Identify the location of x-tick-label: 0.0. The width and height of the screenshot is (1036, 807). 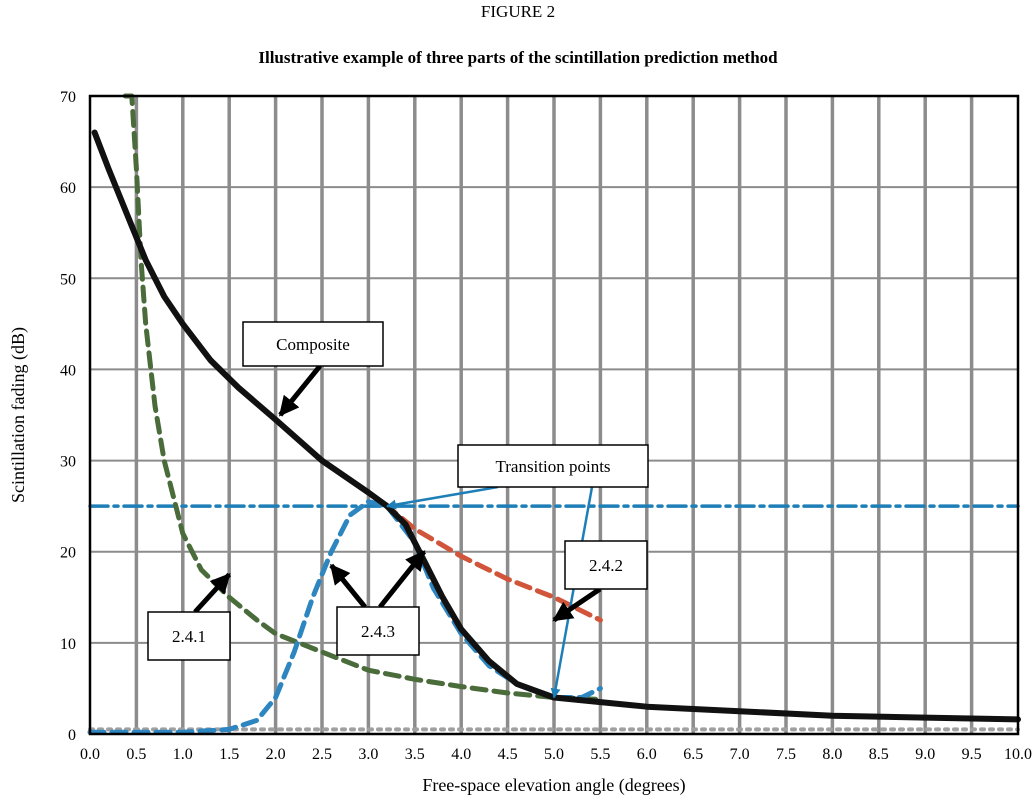
(90, 754).